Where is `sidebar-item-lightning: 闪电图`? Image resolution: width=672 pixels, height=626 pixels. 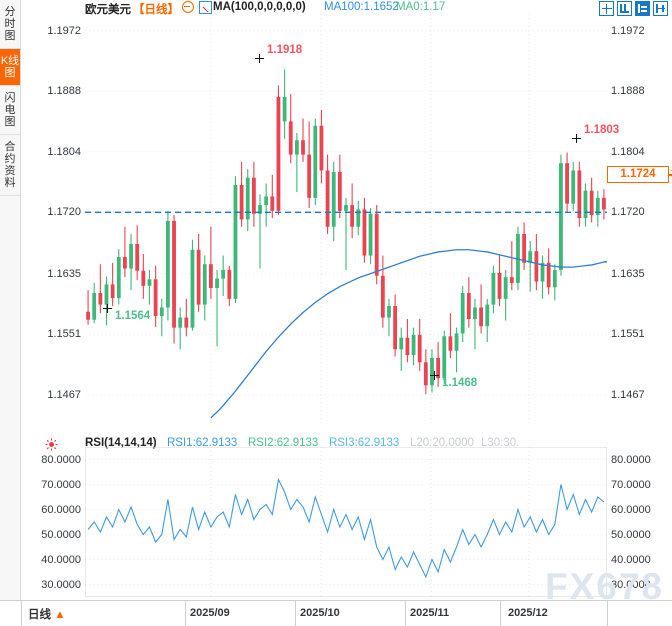
sidebar-item-lightning: 闪电图 is located at coordinates (10, 110).